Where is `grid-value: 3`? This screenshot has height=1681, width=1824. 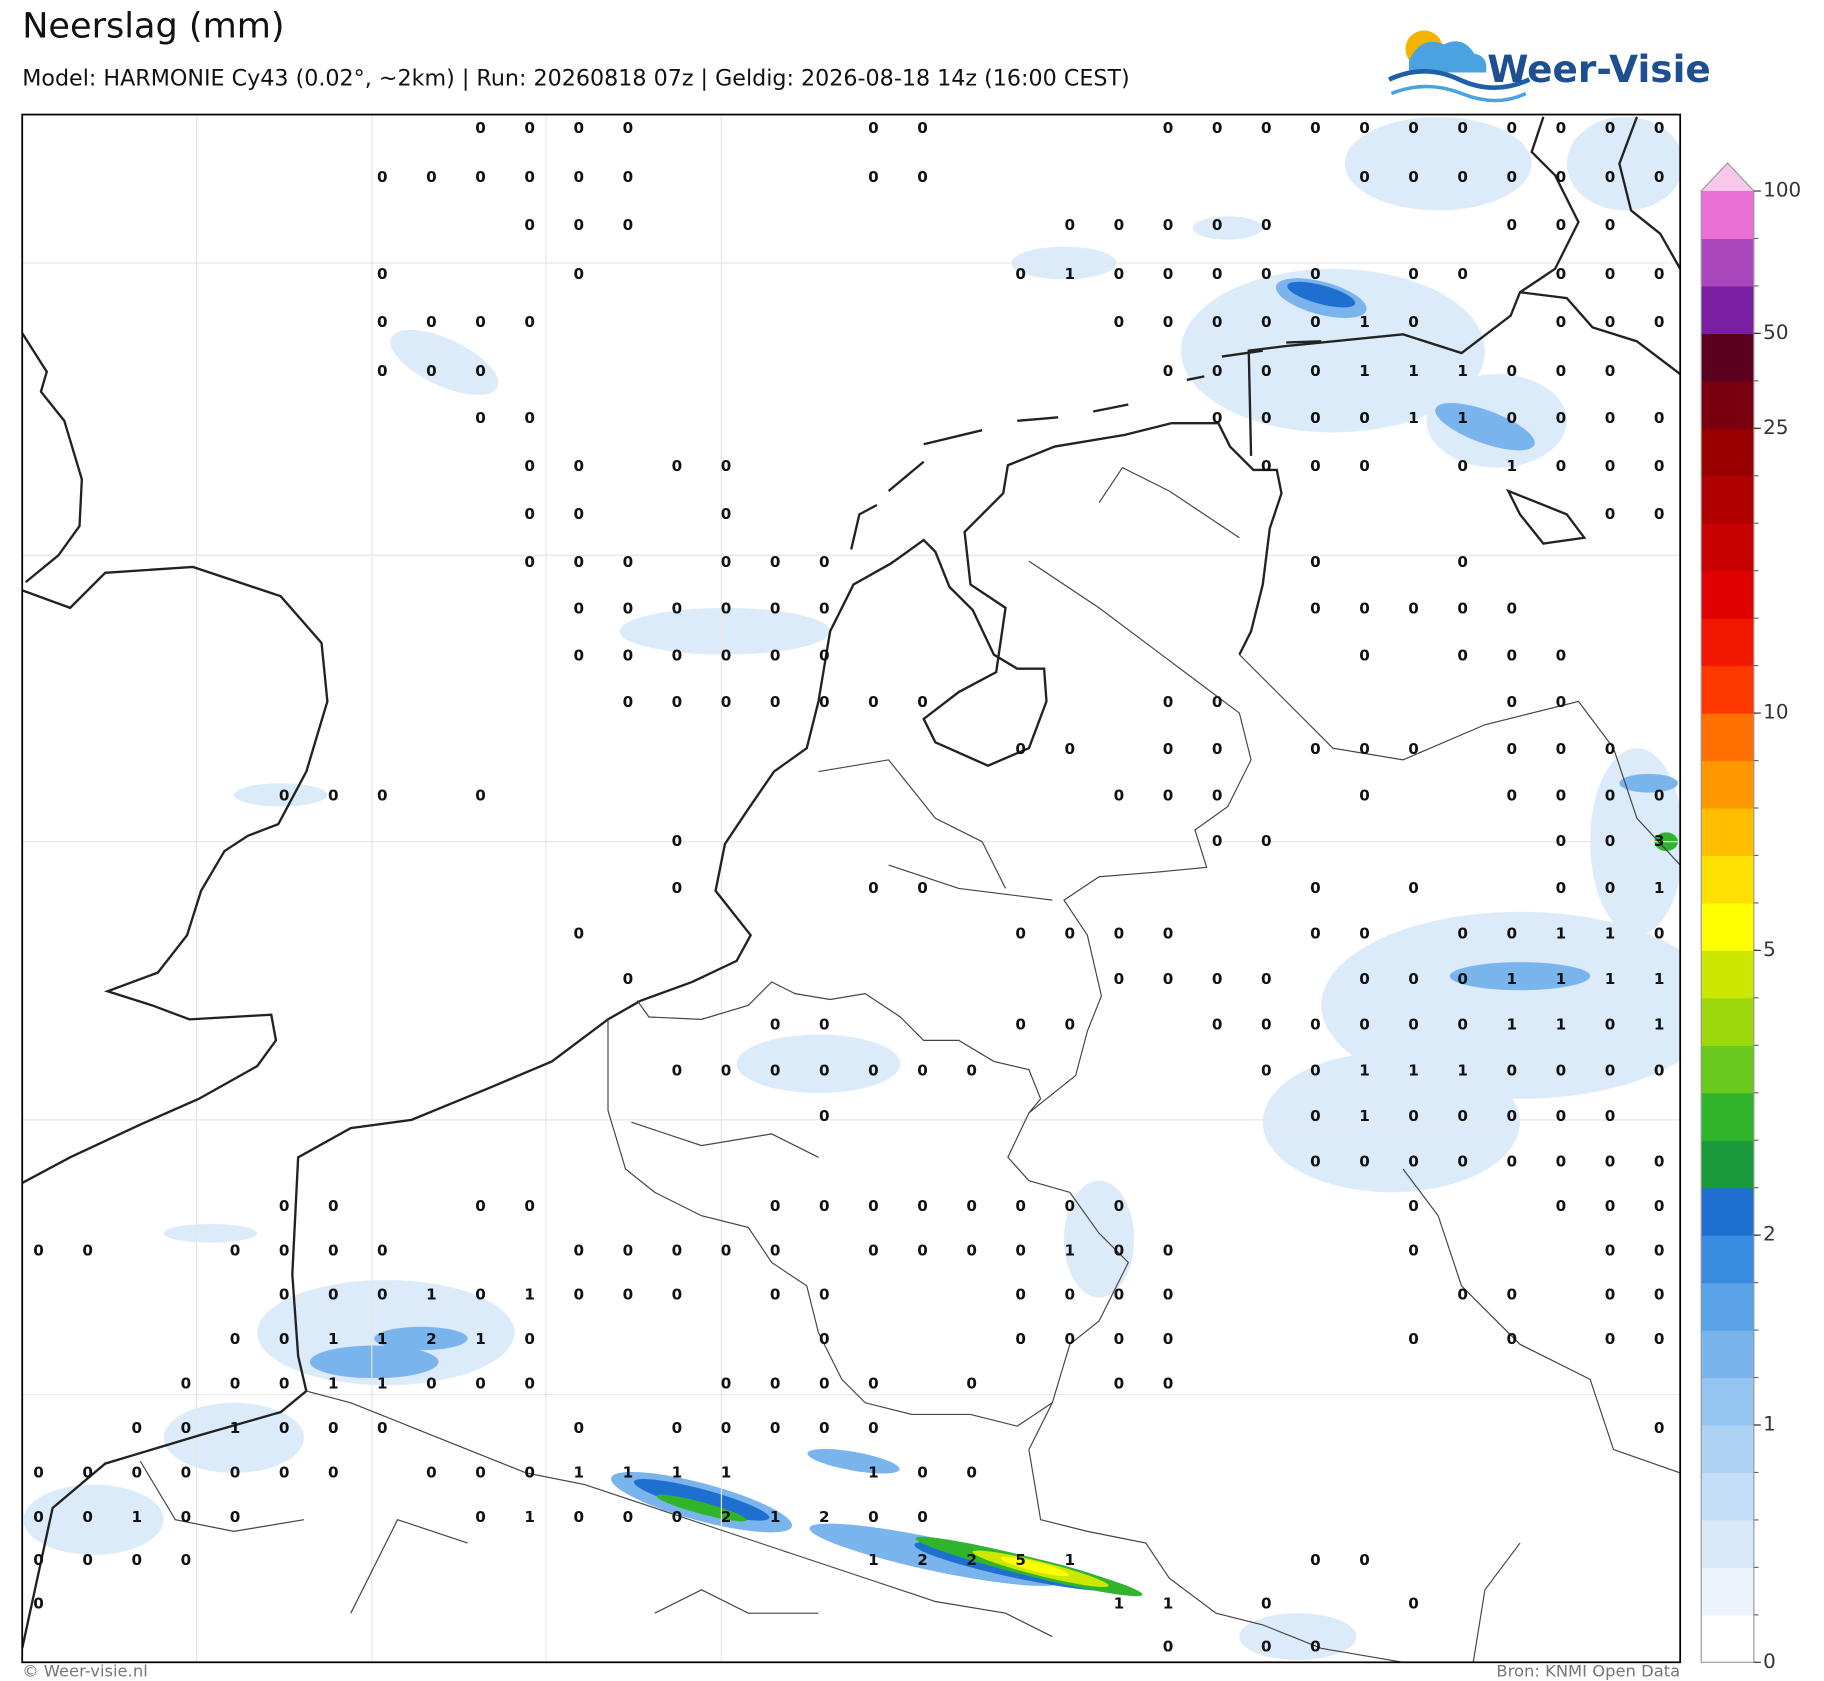
grid-value: 3 is located at coordinates (1659, 841).